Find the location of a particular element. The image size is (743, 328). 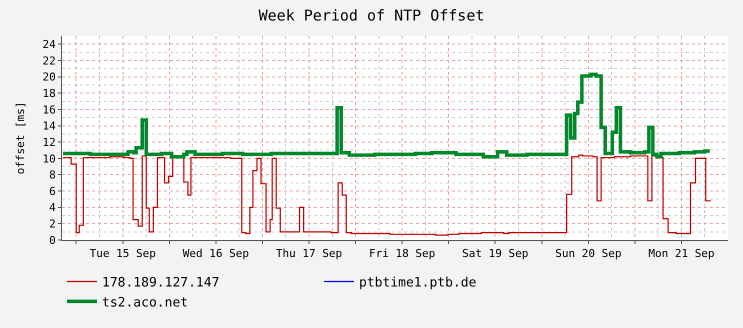

x-tick-label: Sun 20 Sep is located at coordinates (588, 253).